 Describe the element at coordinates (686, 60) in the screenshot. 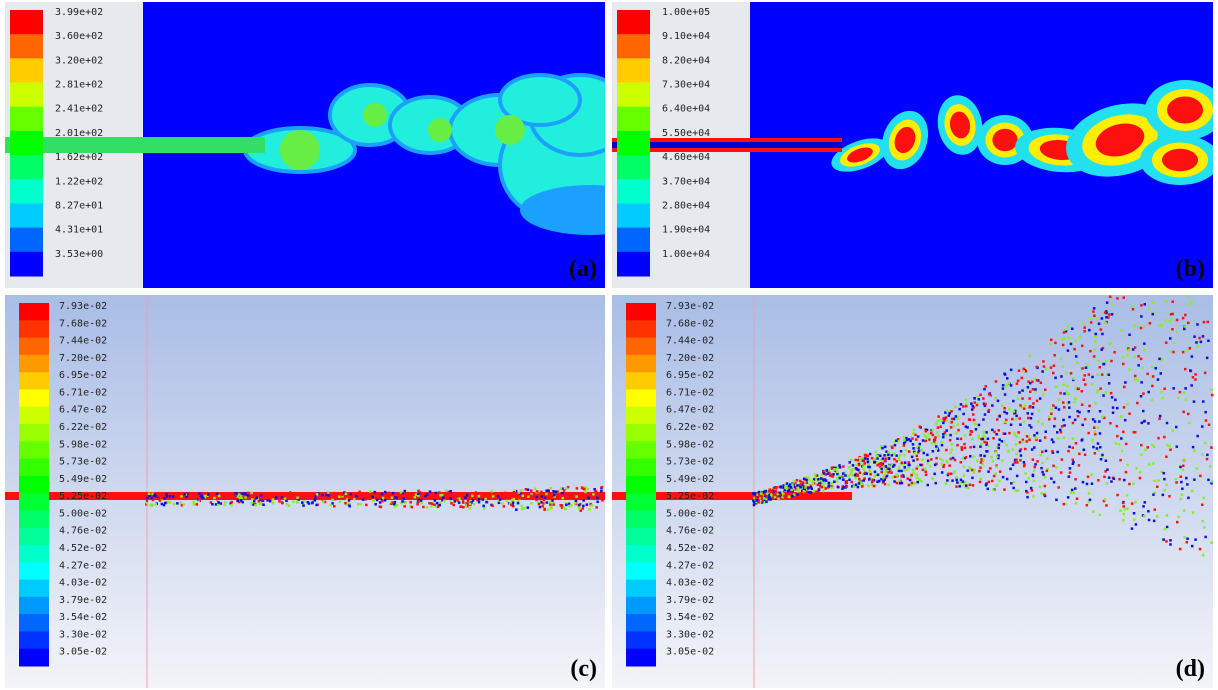

I see `colorbar-label: 8.20e+04` at that location.